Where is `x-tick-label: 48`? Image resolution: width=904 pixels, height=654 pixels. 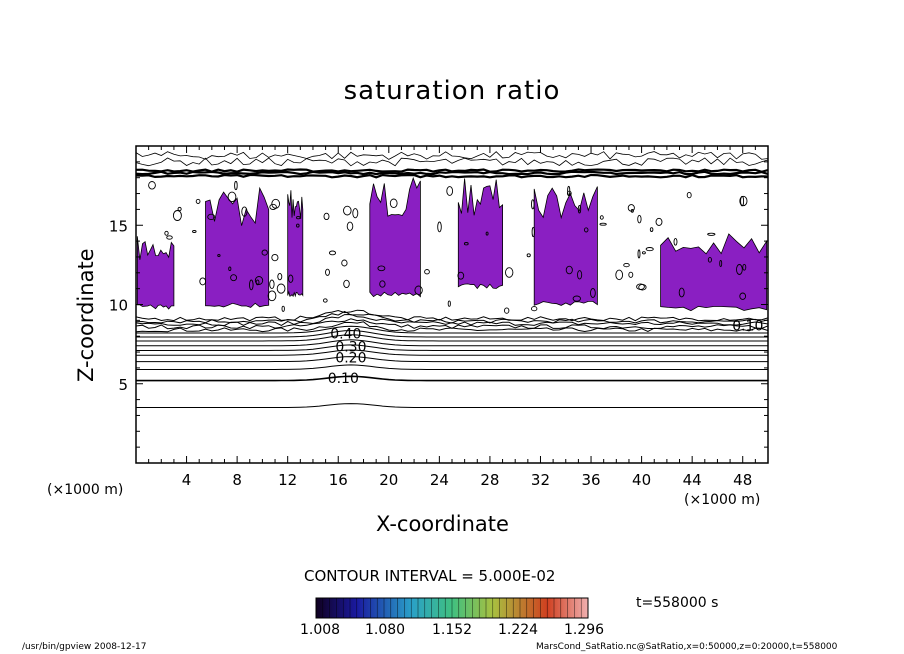 x-tick-label: 48 is located at coordinates (742, 480).